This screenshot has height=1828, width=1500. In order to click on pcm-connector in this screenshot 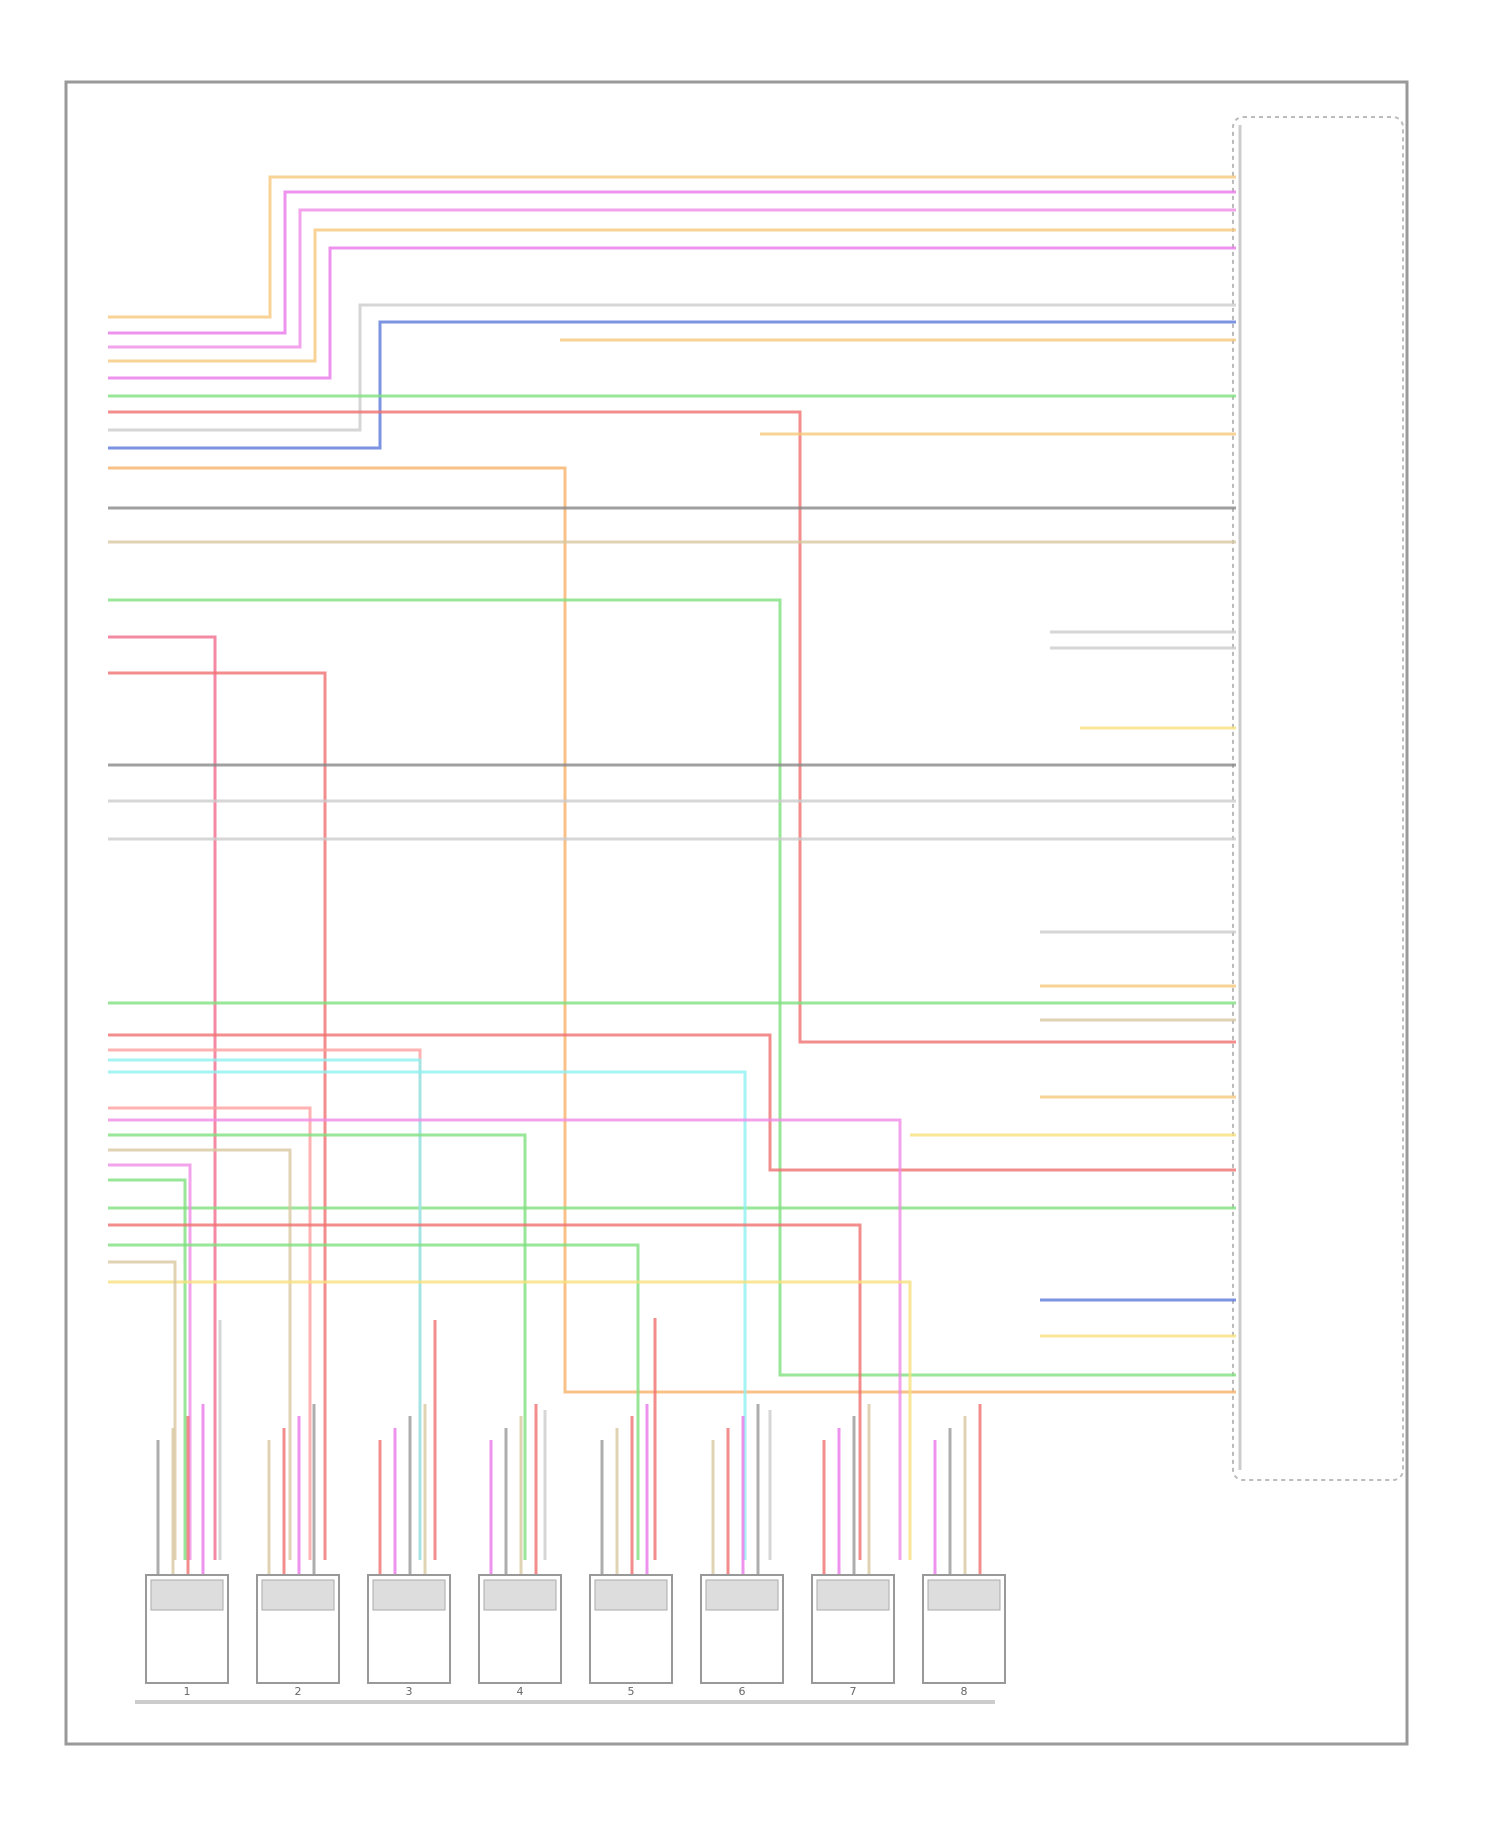, I will do `click(1318, 798)`.